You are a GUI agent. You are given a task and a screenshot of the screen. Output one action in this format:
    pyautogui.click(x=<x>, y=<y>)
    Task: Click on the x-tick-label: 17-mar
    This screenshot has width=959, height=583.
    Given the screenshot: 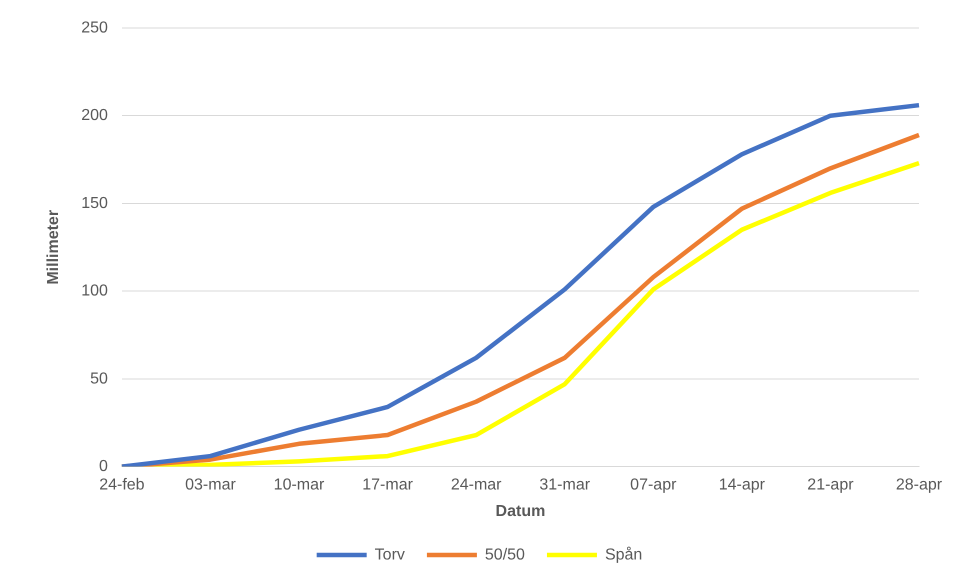 What is the action you would take?
    pyautogui.click(x=388, y=485)
    